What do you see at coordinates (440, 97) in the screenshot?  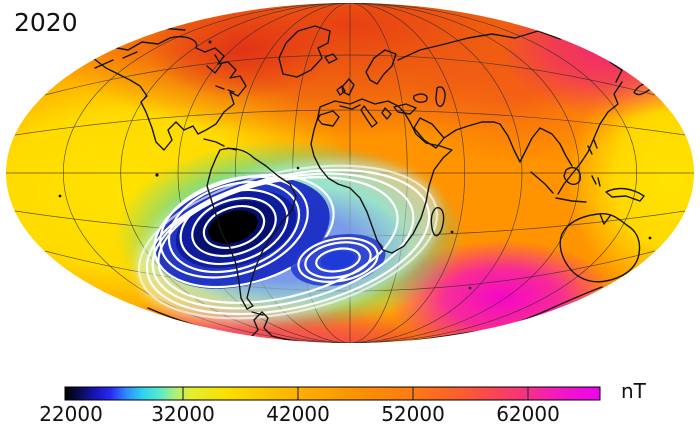 I see `caspian-sea` at bounding box center [440, 97].